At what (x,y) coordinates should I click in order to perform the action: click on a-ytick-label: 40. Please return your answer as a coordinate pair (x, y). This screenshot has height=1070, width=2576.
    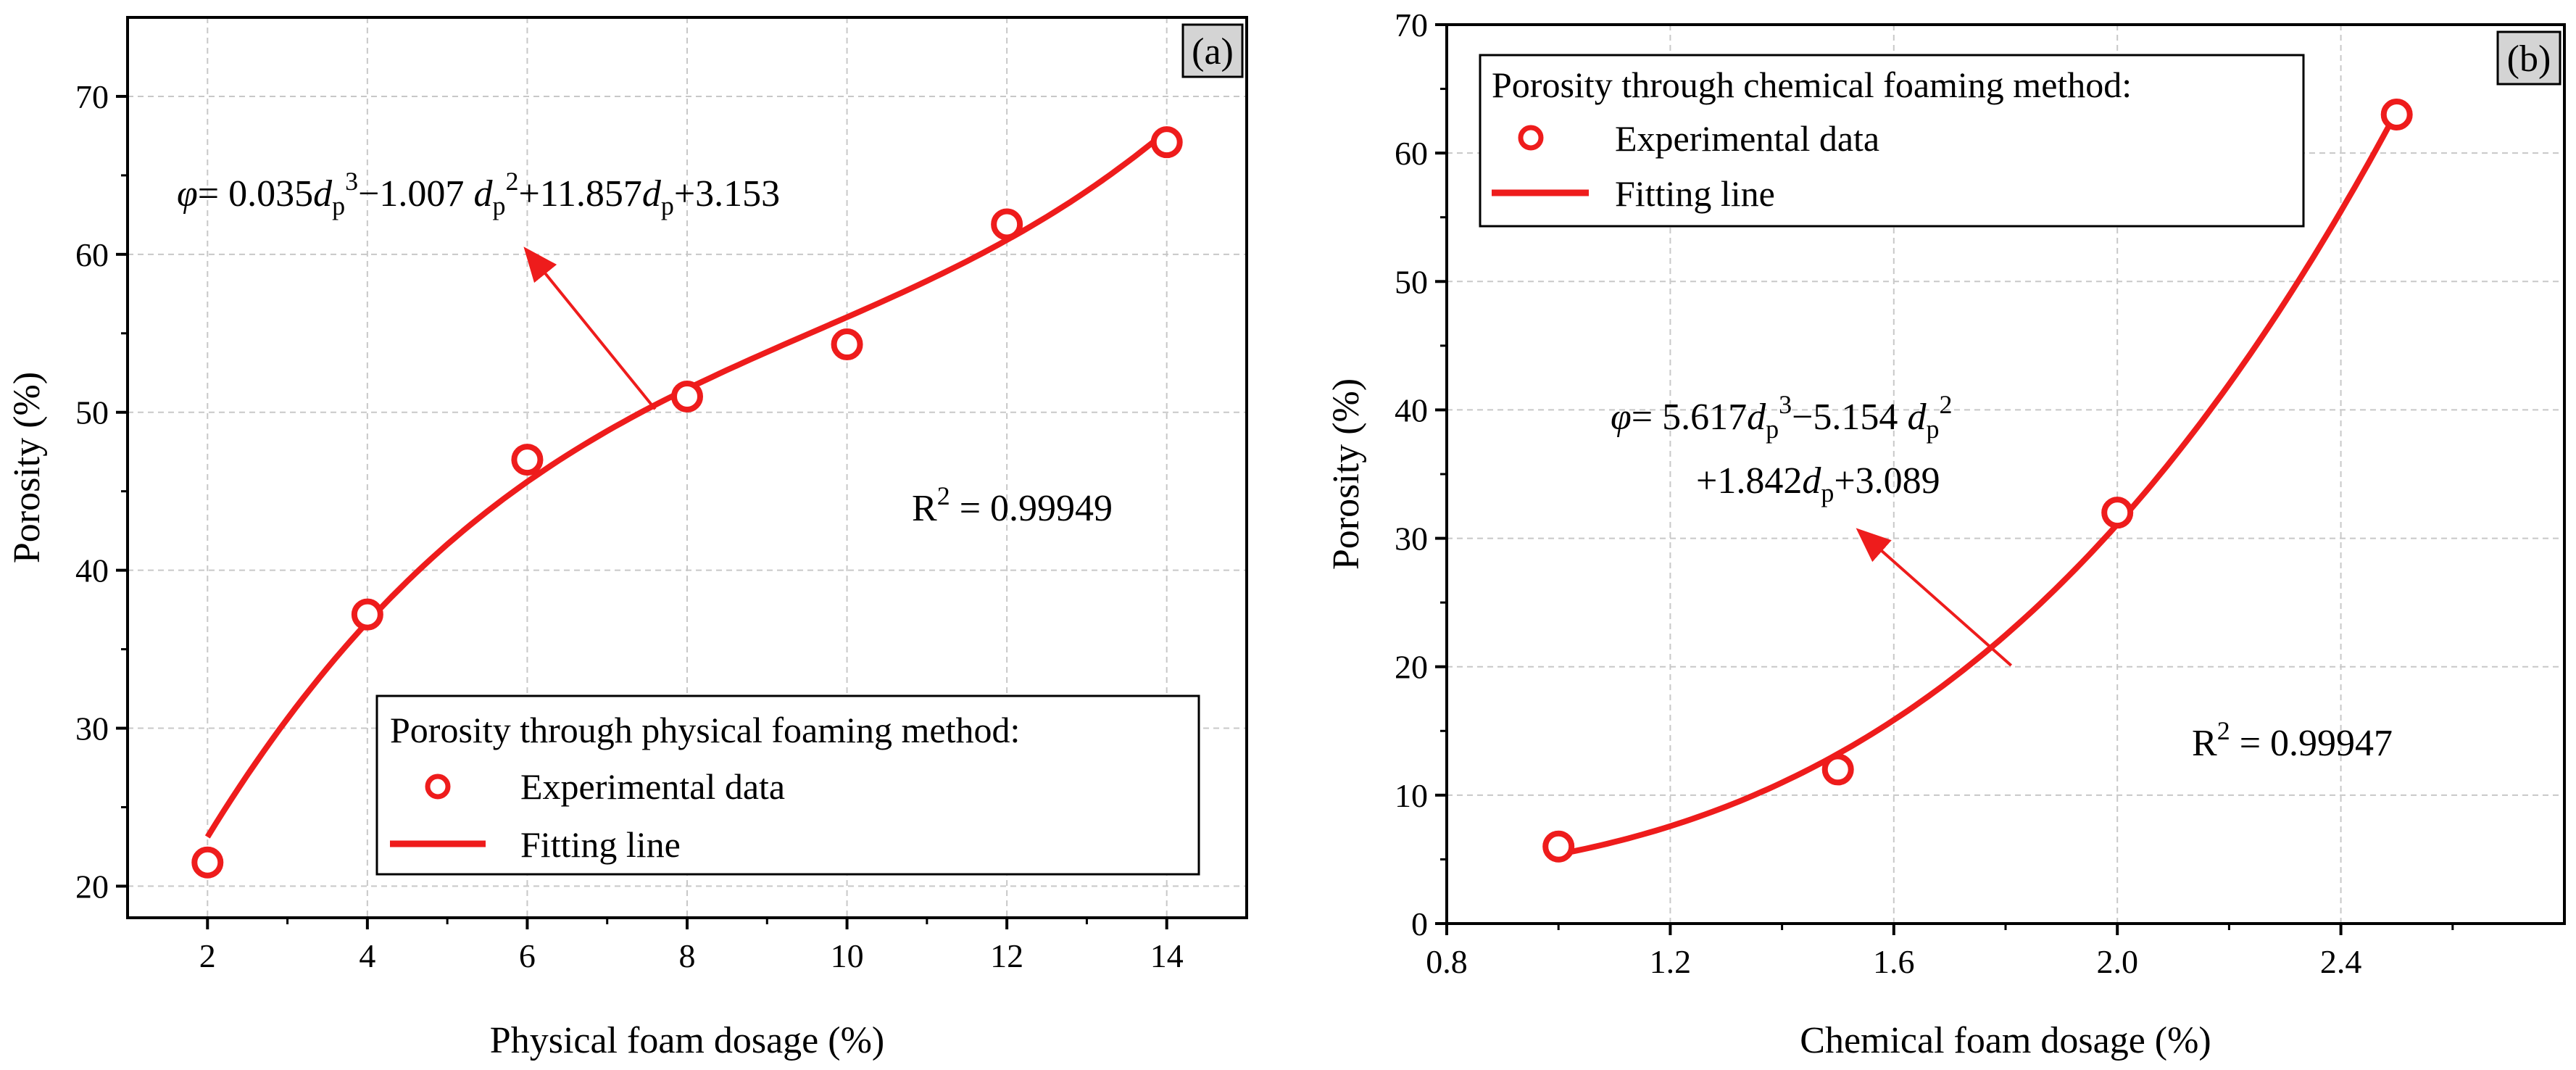
    Looking at the image, I should click on (92, 571).